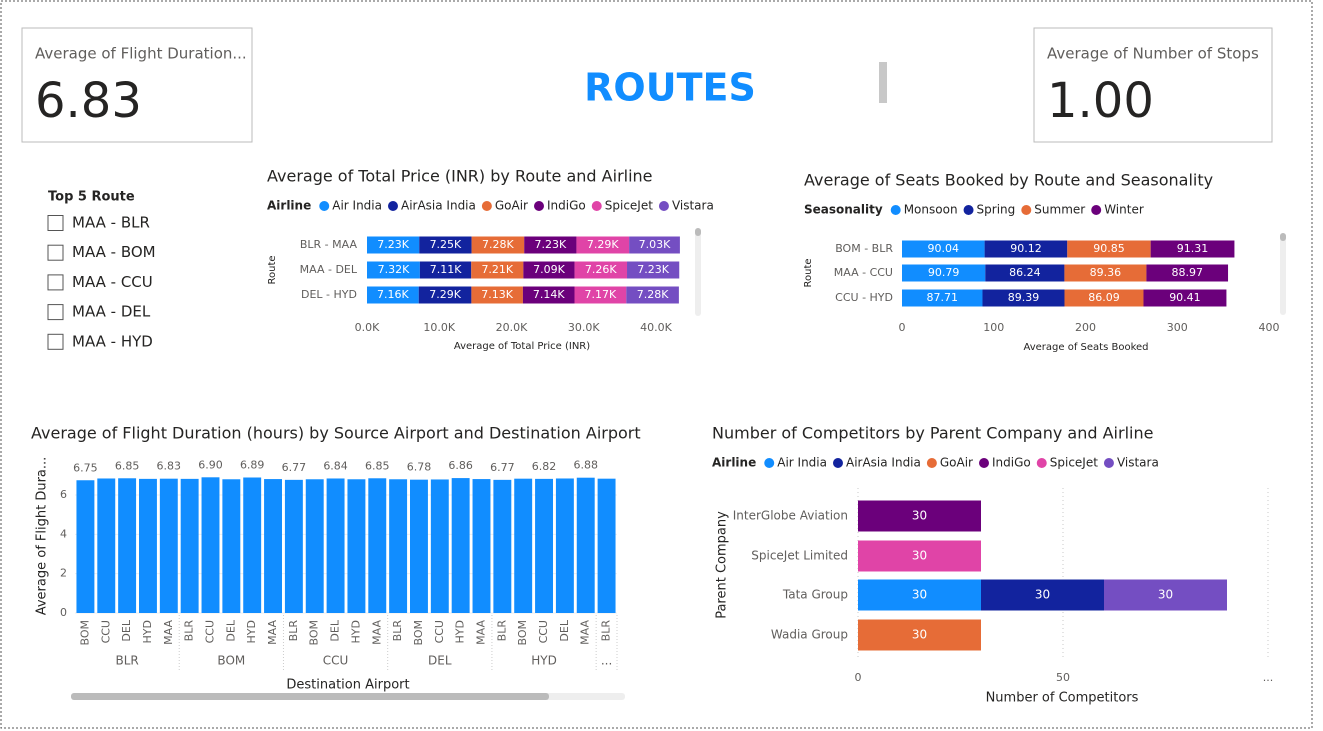 This screenshot has width=1323, height=731. I want to click on slicer-item: MAA - BOM, so click(114, 252).